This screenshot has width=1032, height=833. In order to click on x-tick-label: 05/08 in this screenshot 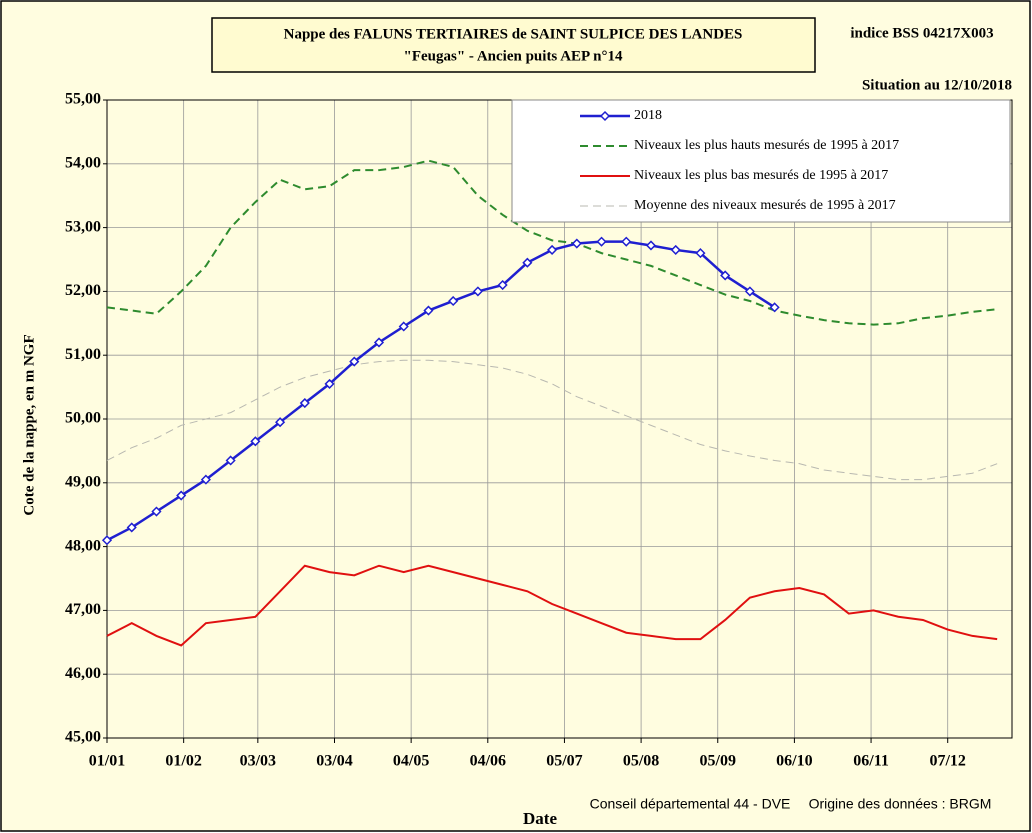, I will do `click(641, 761)`.